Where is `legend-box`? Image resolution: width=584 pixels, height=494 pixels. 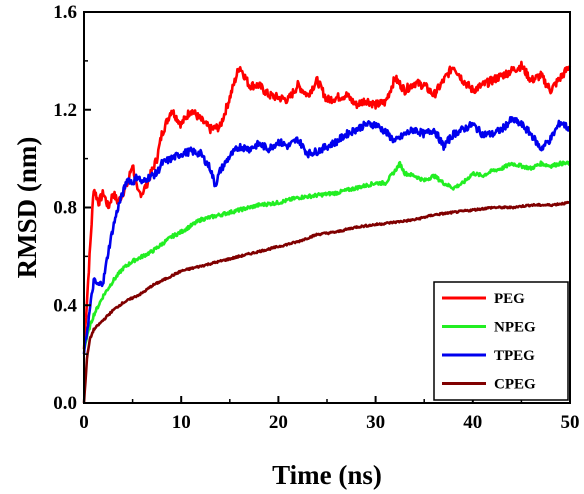 legend-box is located at coordinates (501, 341).